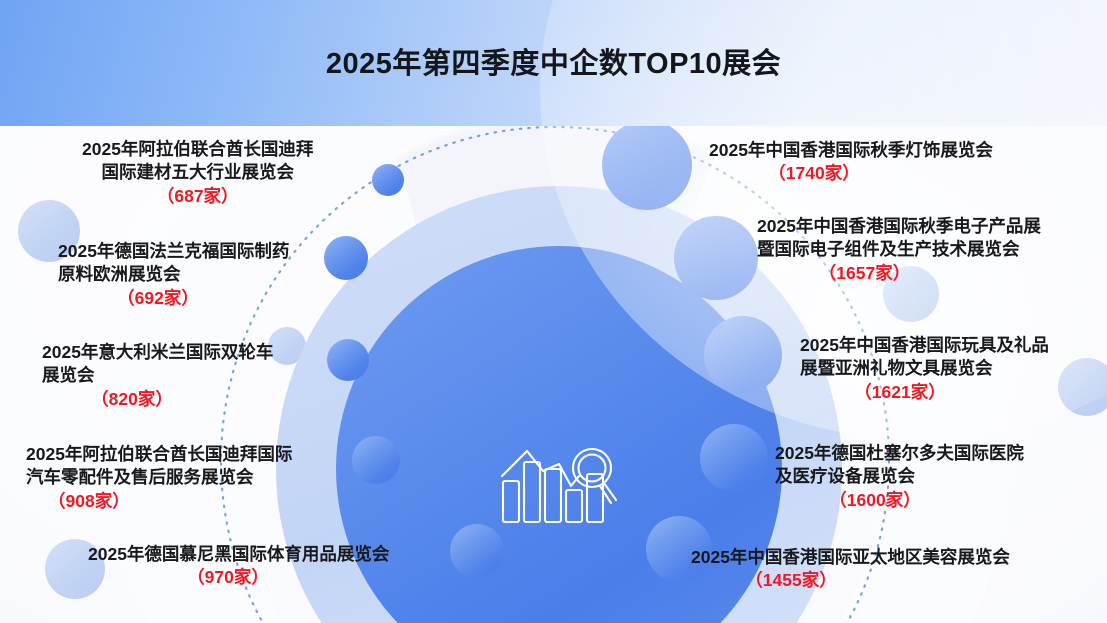  I want to click on label-count: （692家）, so click(158, 297).